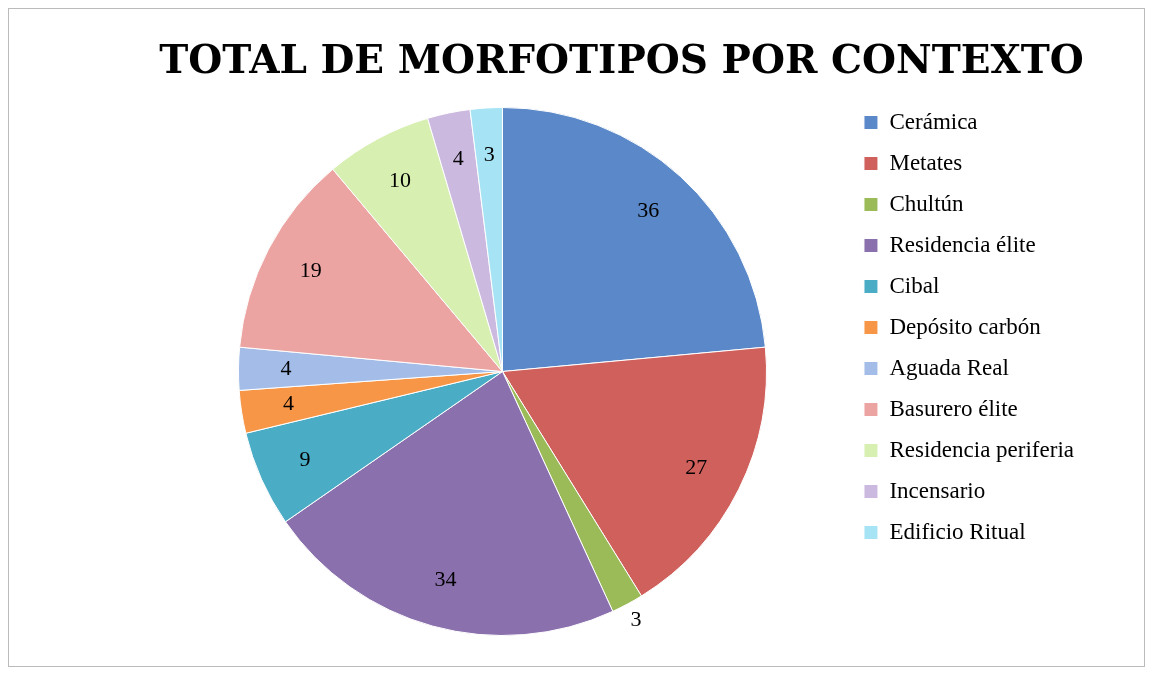 This screenshot has width=1153, height=675. What do you see at coordinates (400, 179) in the screenshot?
I see `data-label: 10` at bounding box center [400, 179].